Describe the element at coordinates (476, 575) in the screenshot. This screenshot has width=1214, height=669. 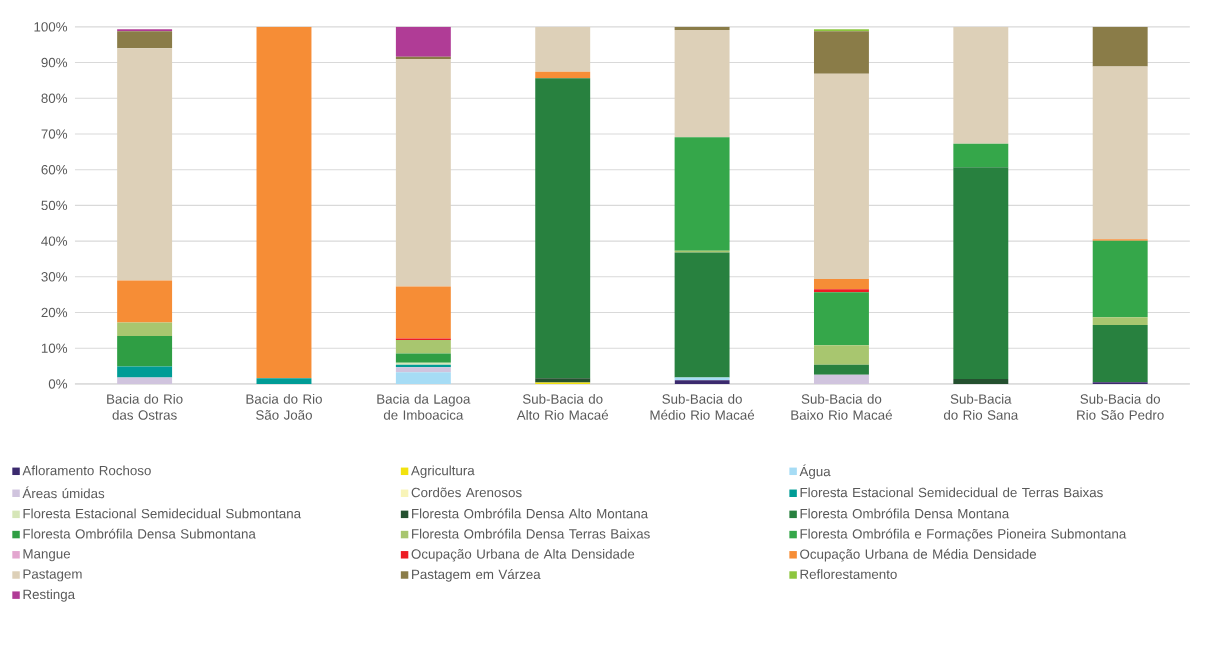
I see `legend-label: Pastagem em Várzea` at that location.